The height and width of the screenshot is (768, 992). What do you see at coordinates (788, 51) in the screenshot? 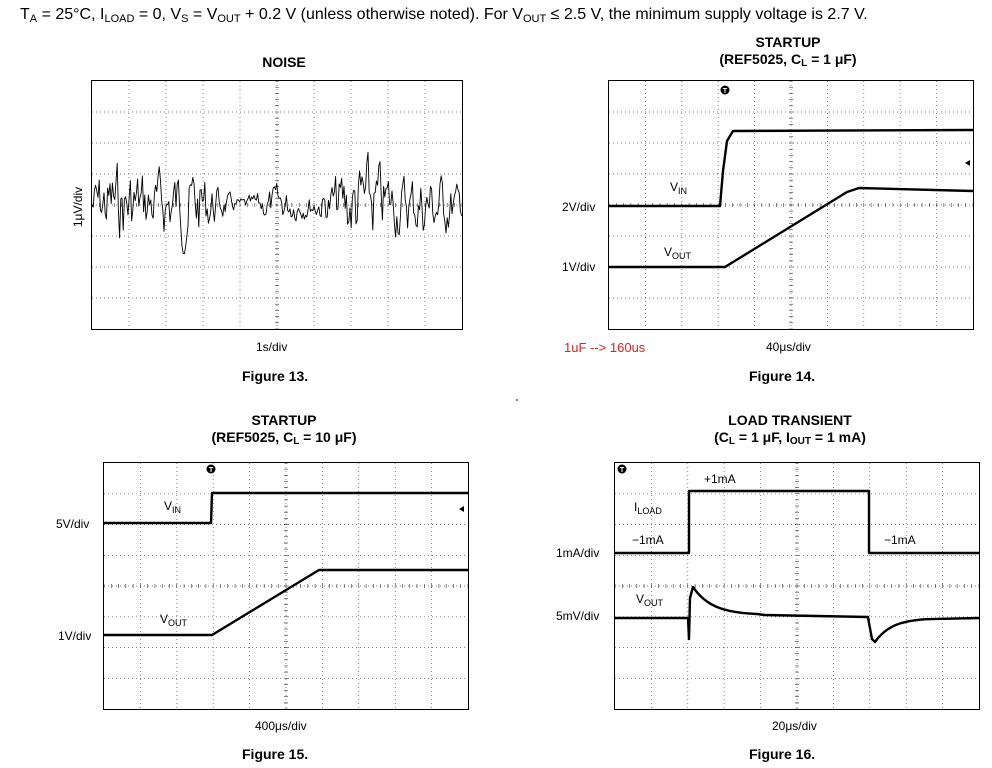
I see `fig14-title: STARTUP (REF5025, CL = 1 μF)` at bounding box center [788, 51].